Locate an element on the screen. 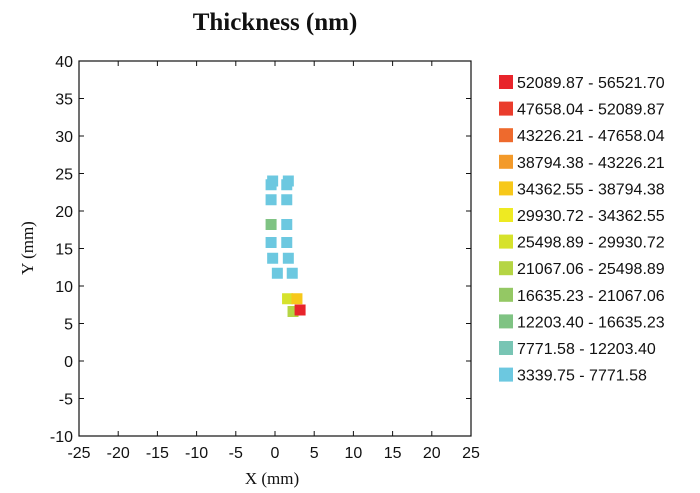 Image resolution: width=700 pixels, height=493 pixels. legend-label: 47658.04 - 52089.87 is located at coordinates (591, 110).